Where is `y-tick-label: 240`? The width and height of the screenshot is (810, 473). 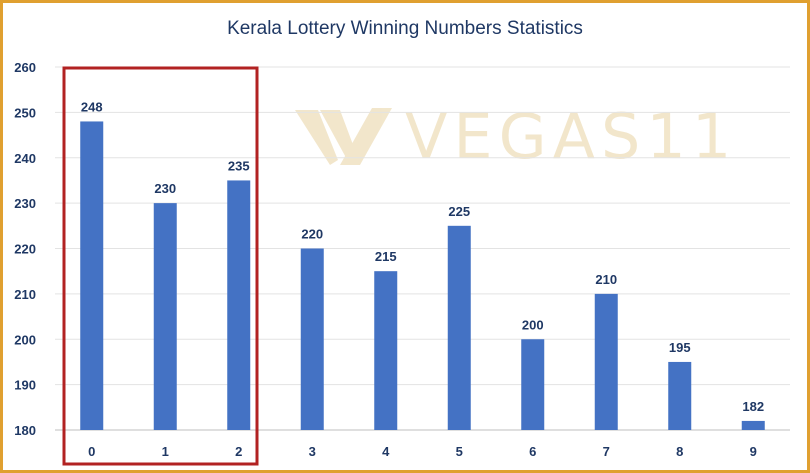
y-tick-label: 240 is located at coordinates (25, 158).